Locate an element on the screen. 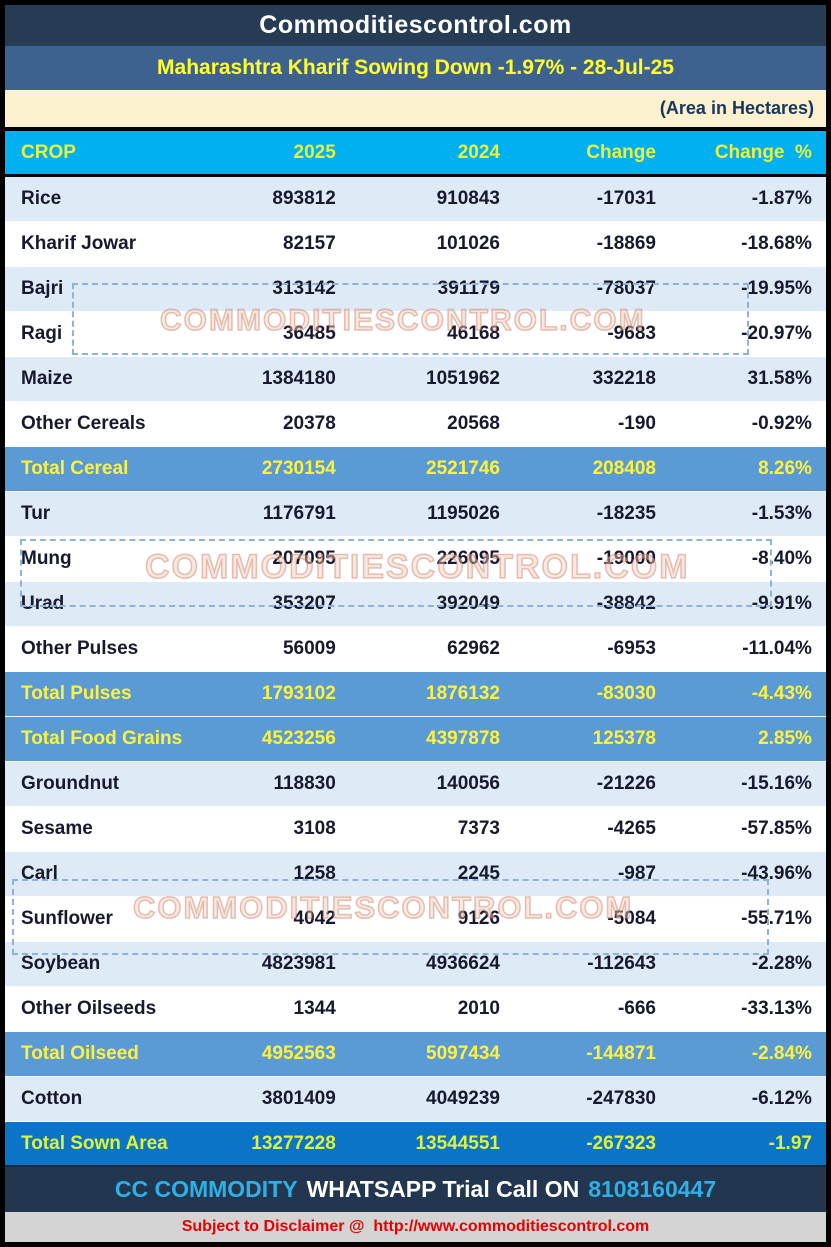  value-2024: 226095 is located at coordinates (468, 558).